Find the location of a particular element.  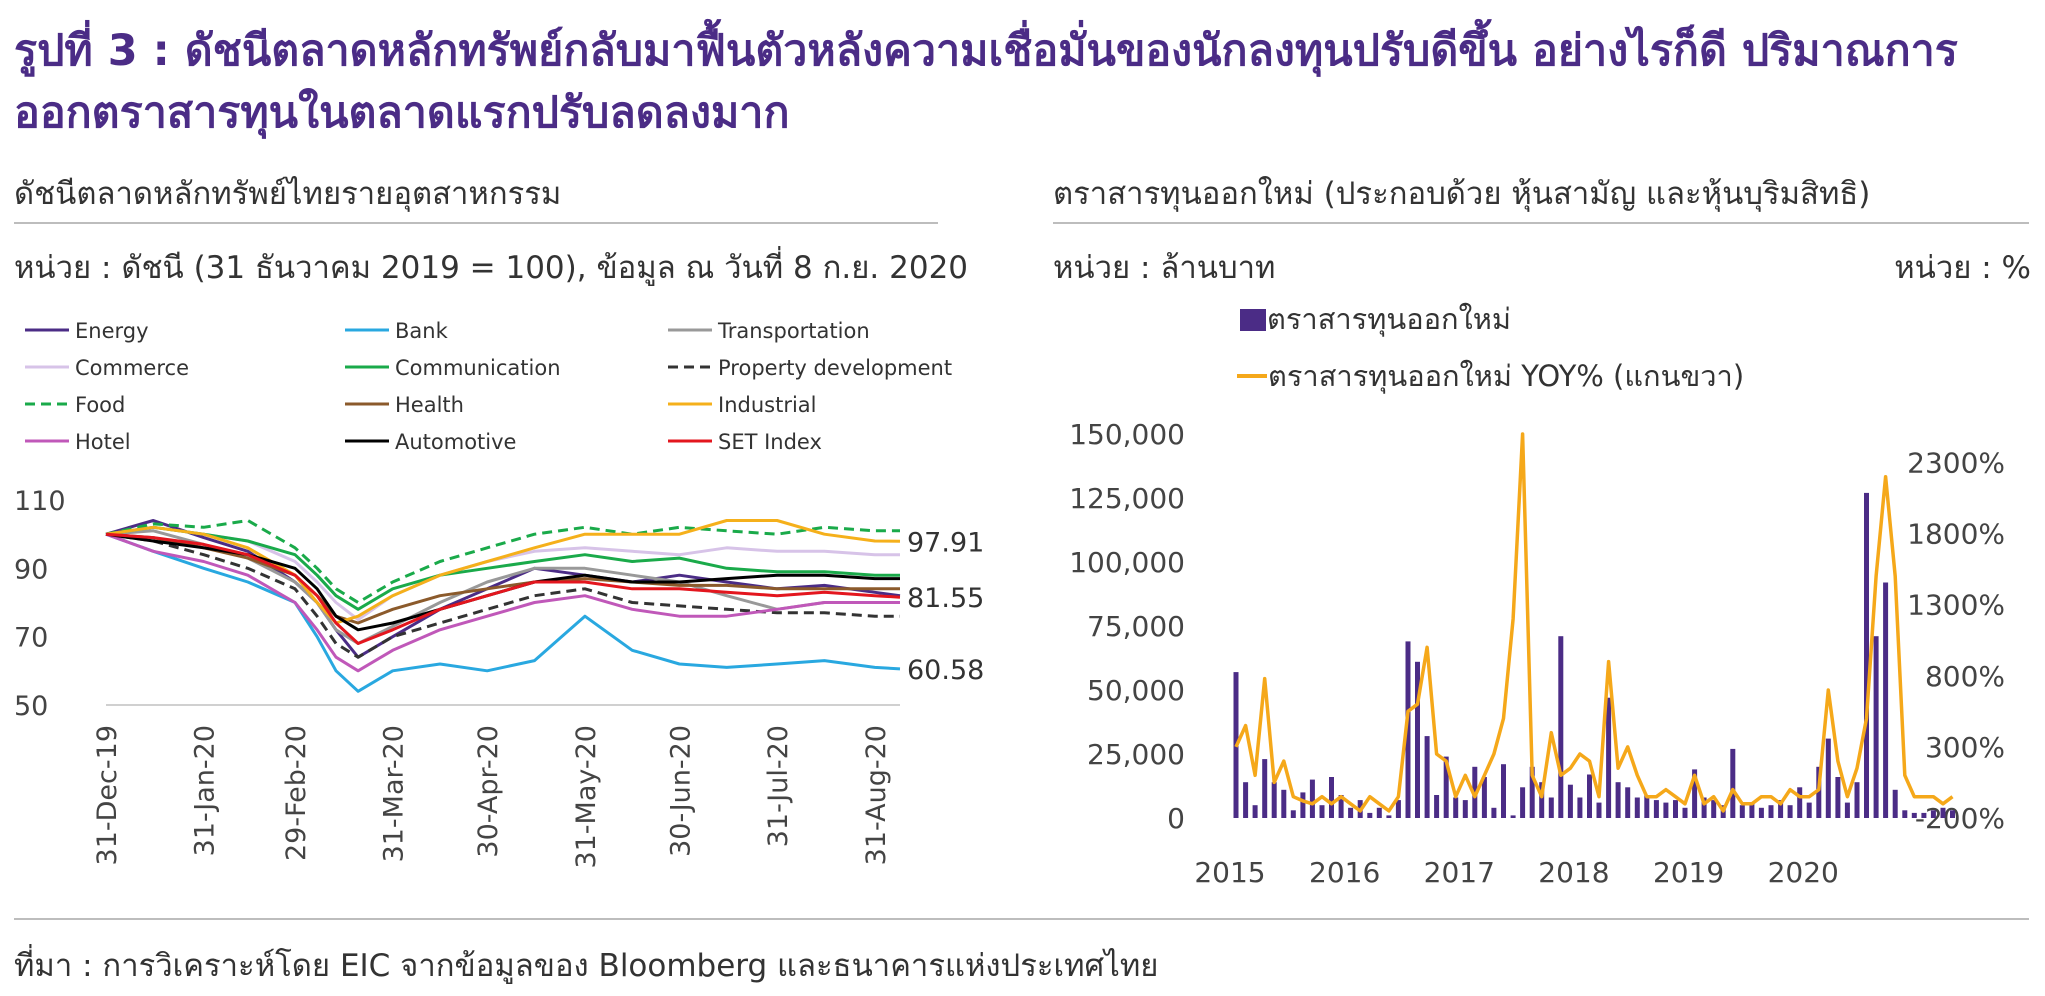

y2-tick-label: 800% is located at coordinates (1965, 676).